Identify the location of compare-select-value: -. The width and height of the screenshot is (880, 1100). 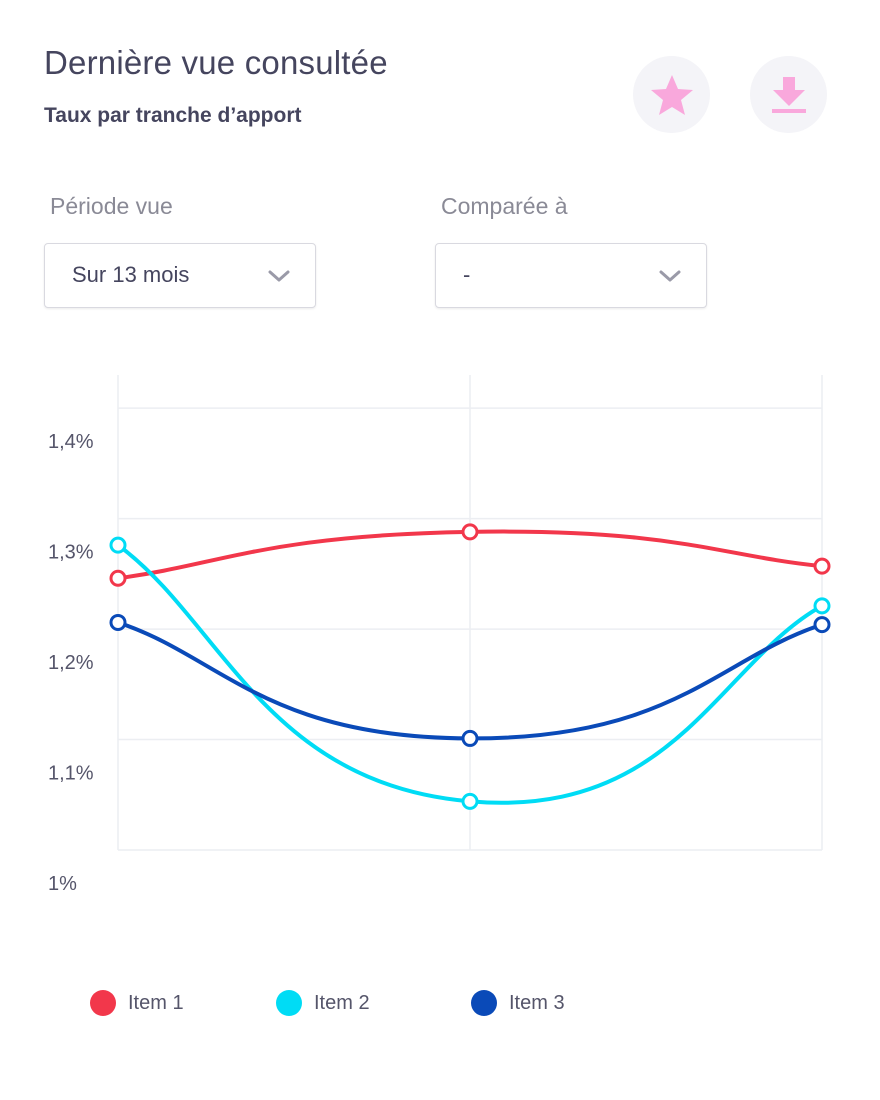
(467, 274).